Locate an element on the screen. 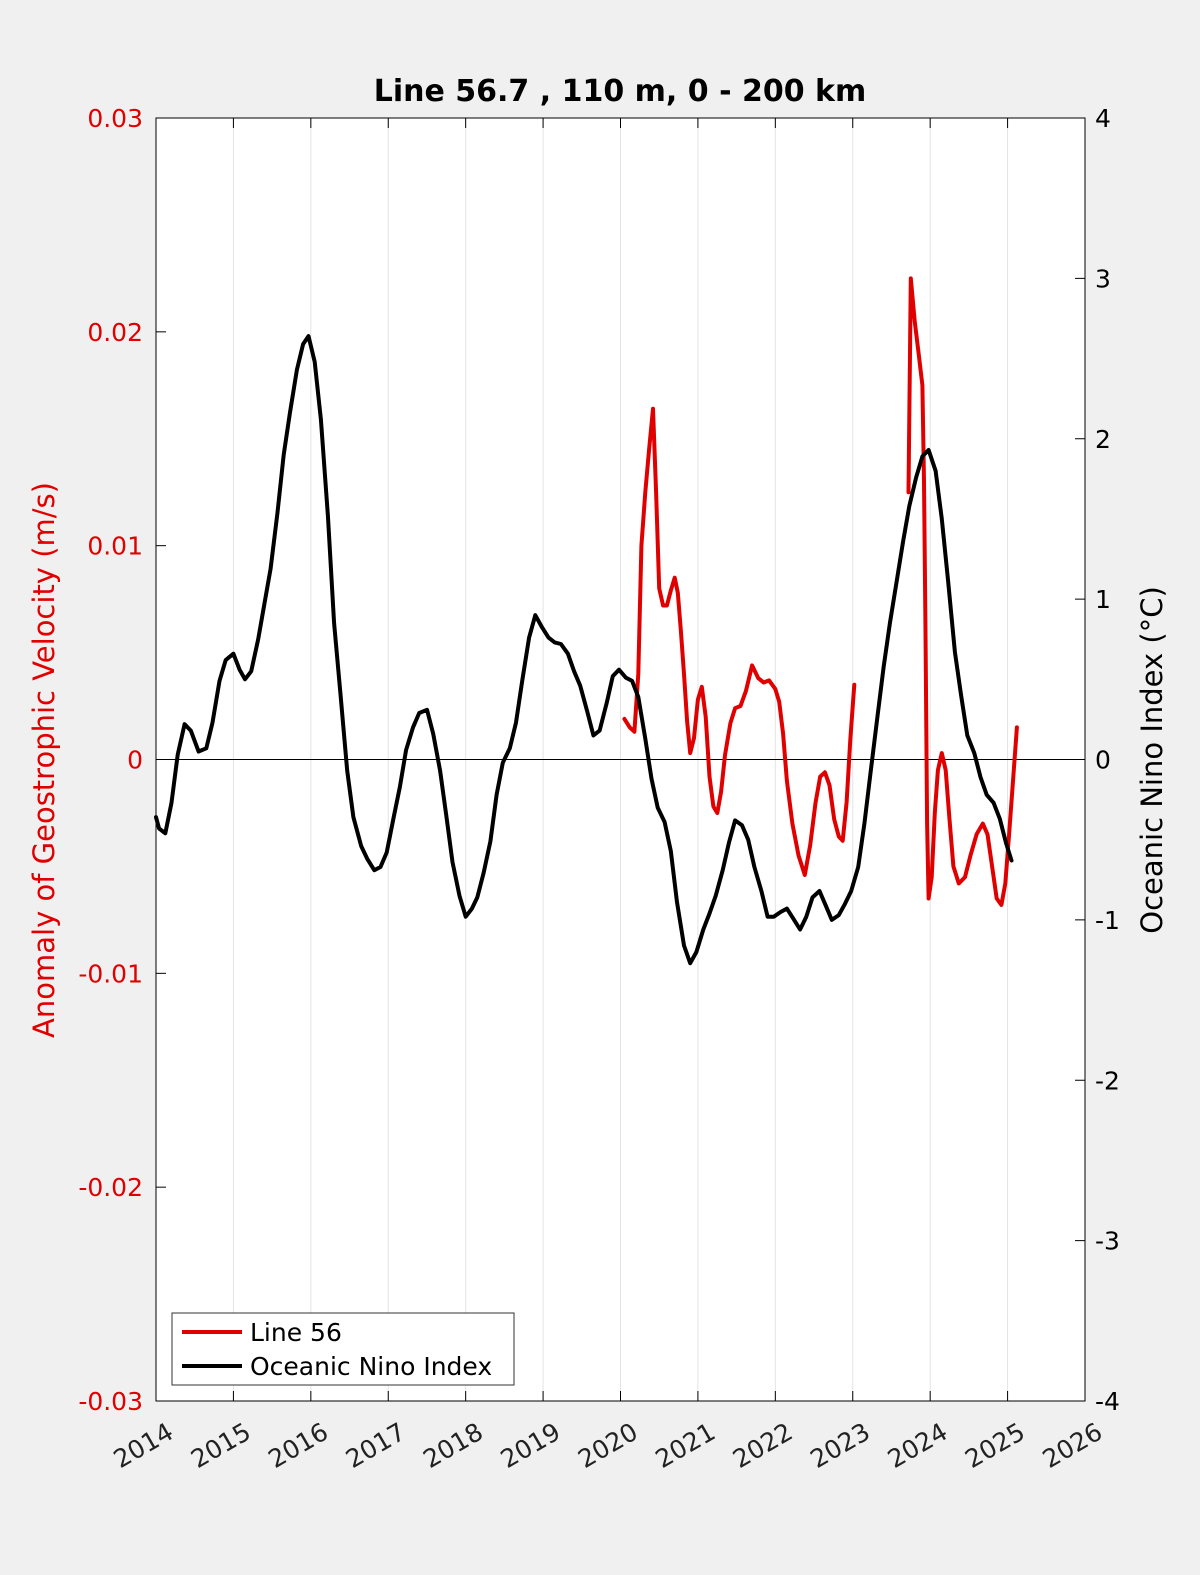  y-left-tick-label: 0.01 is located at coordinates (115, 546).